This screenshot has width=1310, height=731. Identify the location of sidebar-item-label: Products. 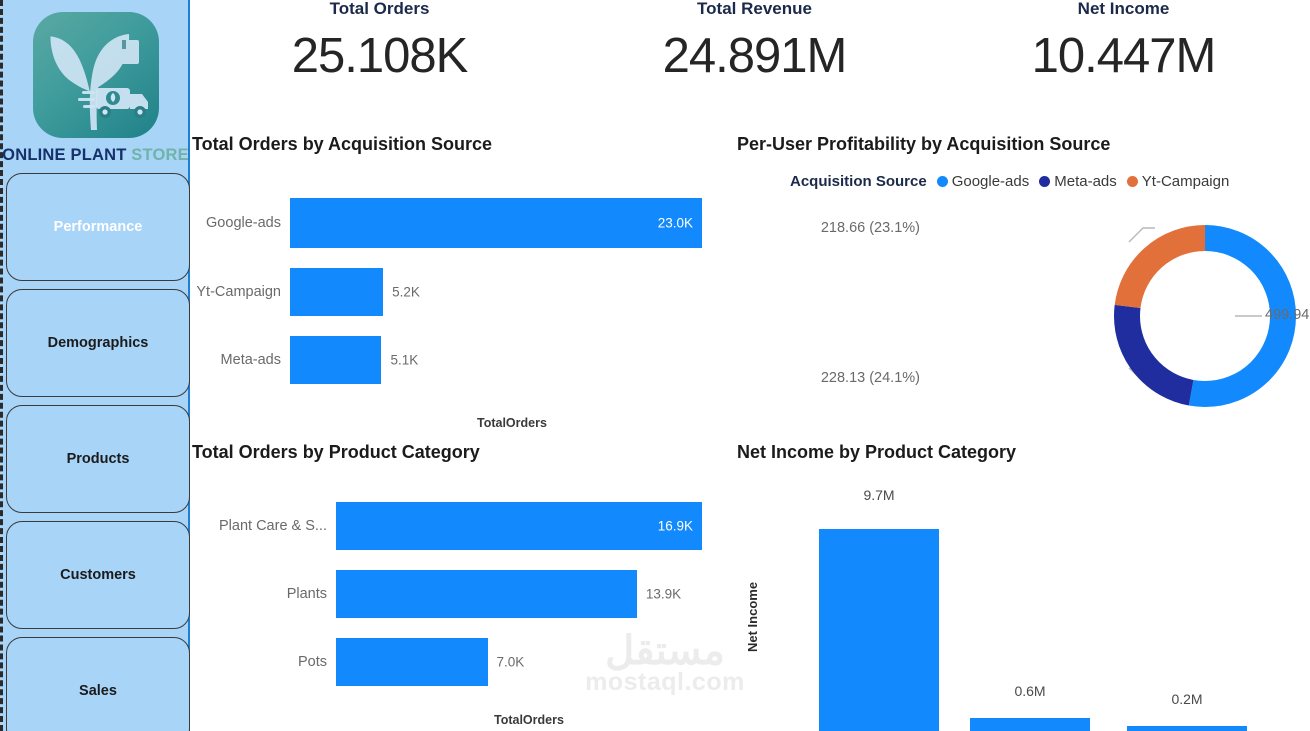
(98, 459).